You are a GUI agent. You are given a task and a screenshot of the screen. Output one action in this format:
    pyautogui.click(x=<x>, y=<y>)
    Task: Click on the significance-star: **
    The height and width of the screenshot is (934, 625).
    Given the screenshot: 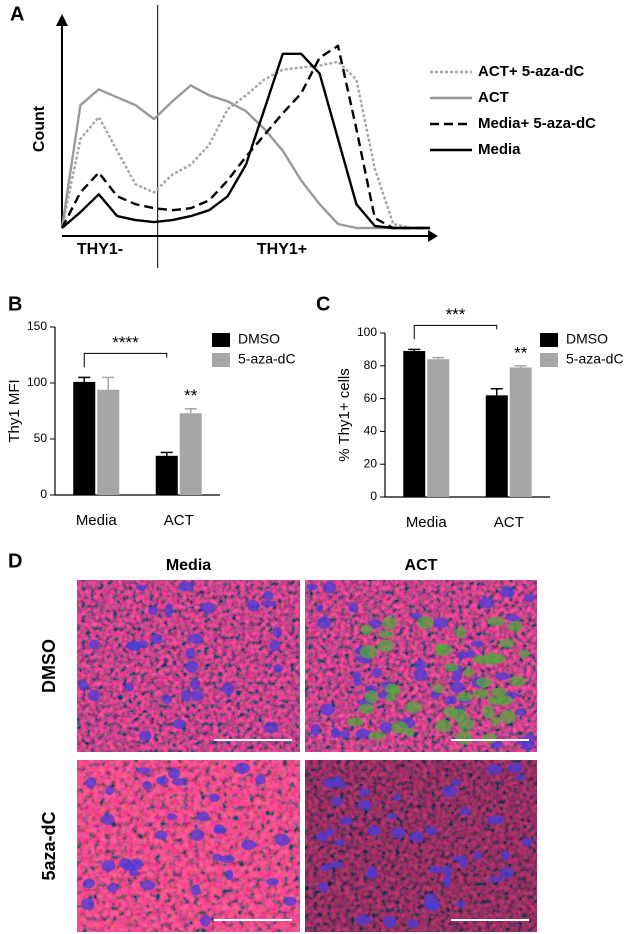 What is the action you would take?
    pyautogui.click(x=191, y=395)
    